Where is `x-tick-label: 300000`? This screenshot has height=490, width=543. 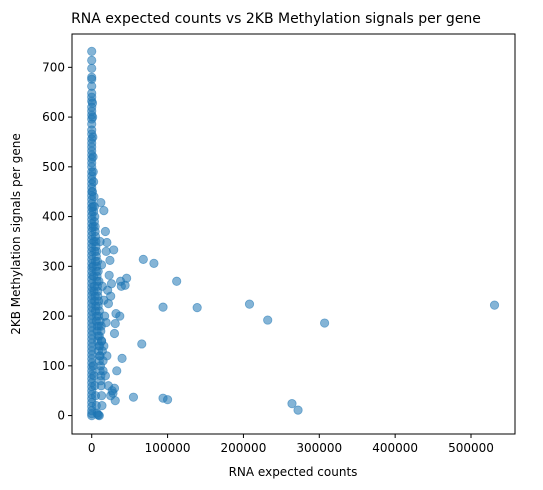 x-tick-label: 300000 is located at coordinates (319, 448).